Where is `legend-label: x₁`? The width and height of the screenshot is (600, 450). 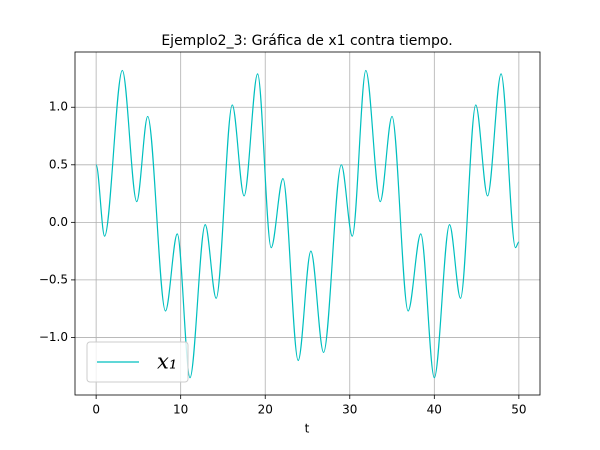
legend-label: x₁ is located at coordinates (167, 362).